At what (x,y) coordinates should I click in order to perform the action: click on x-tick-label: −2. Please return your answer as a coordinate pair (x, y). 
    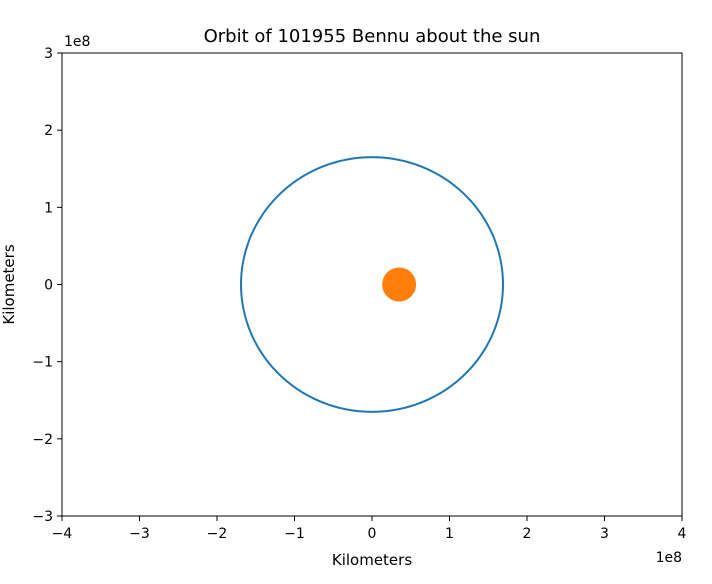
    Looking at the image, I should click on (217, 534).